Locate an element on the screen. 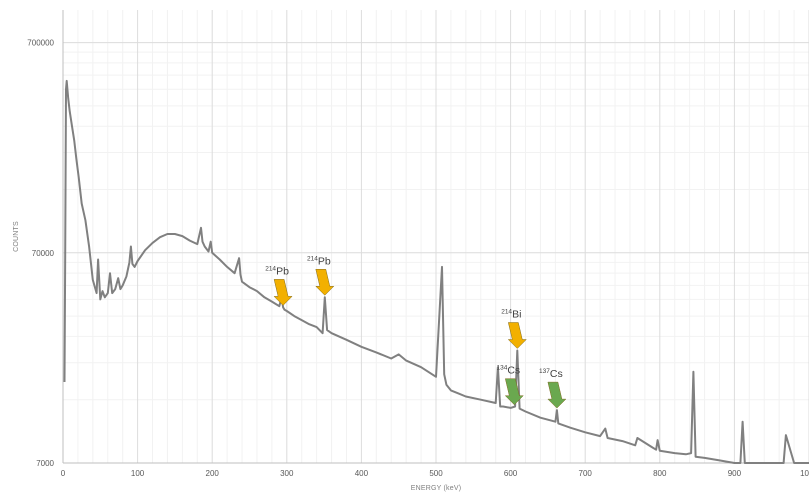 The width and height of the screenshot is (809, 494). y-tick-label: 700000 is located at coordinates (40, 43).